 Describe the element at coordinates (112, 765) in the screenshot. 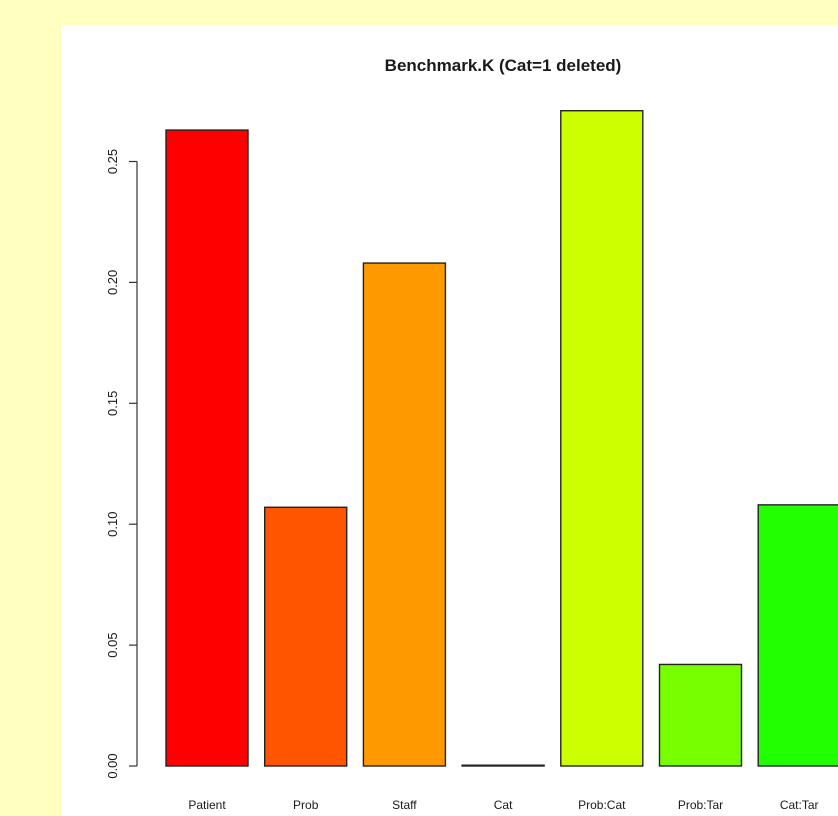

I see `y-tick-label: 0.00` at that location.